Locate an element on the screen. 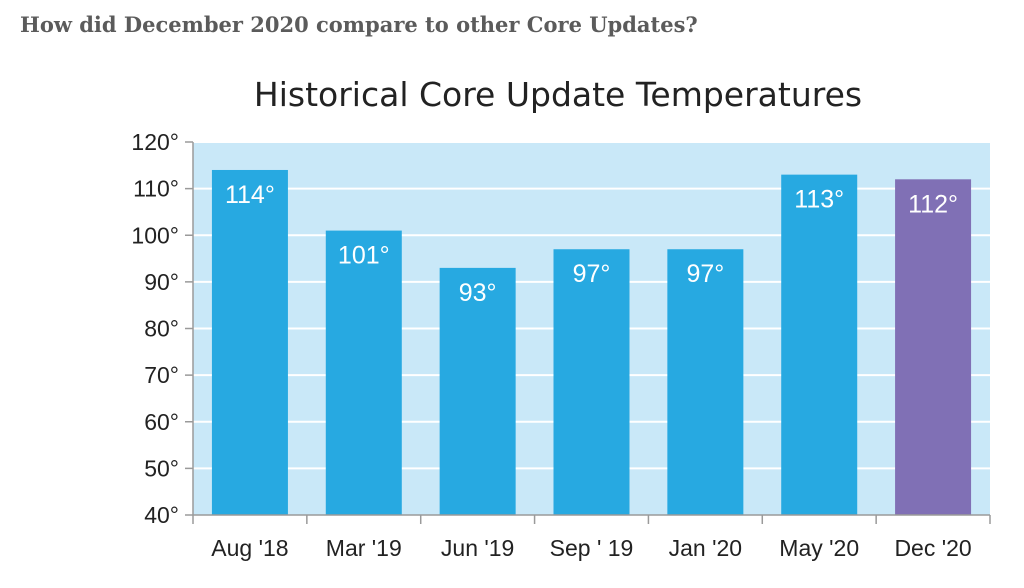  y-tick-label: 110° is located at coordinates (156, 189).